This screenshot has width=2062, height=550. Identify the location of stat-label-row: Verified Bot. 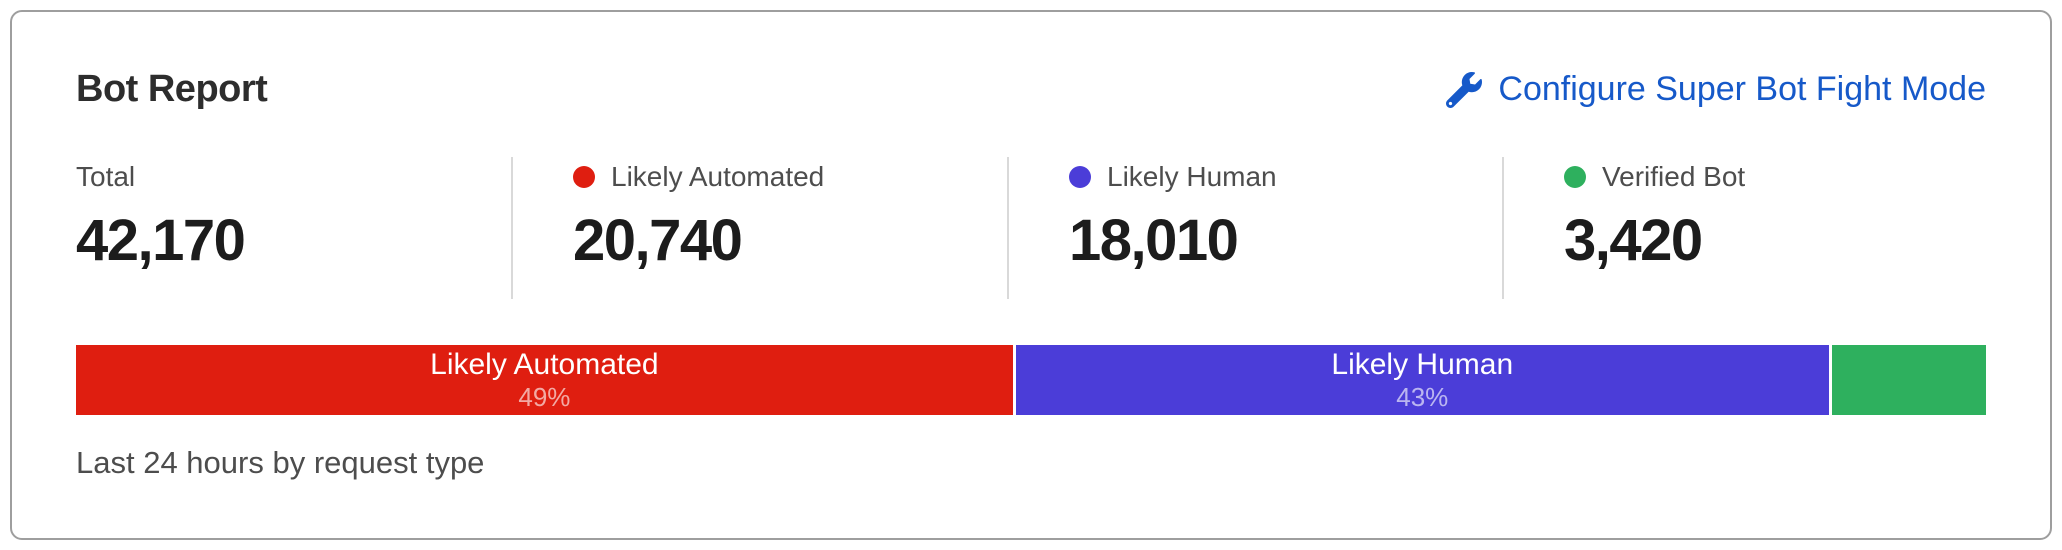
(1775, 177).